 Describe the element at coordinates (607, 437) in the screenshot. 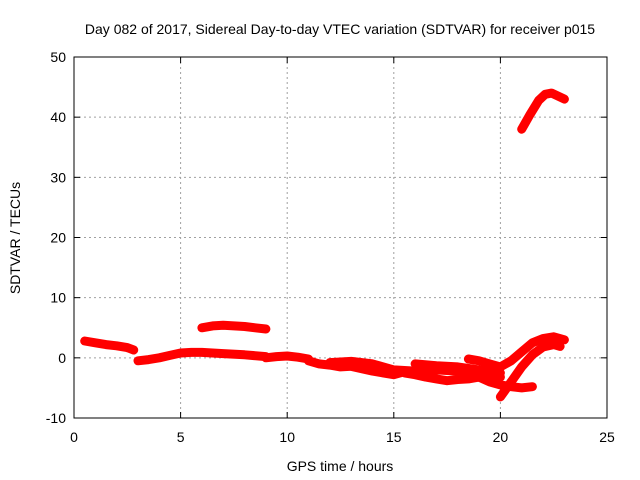

I see `x-tick-label: 25` at that location.